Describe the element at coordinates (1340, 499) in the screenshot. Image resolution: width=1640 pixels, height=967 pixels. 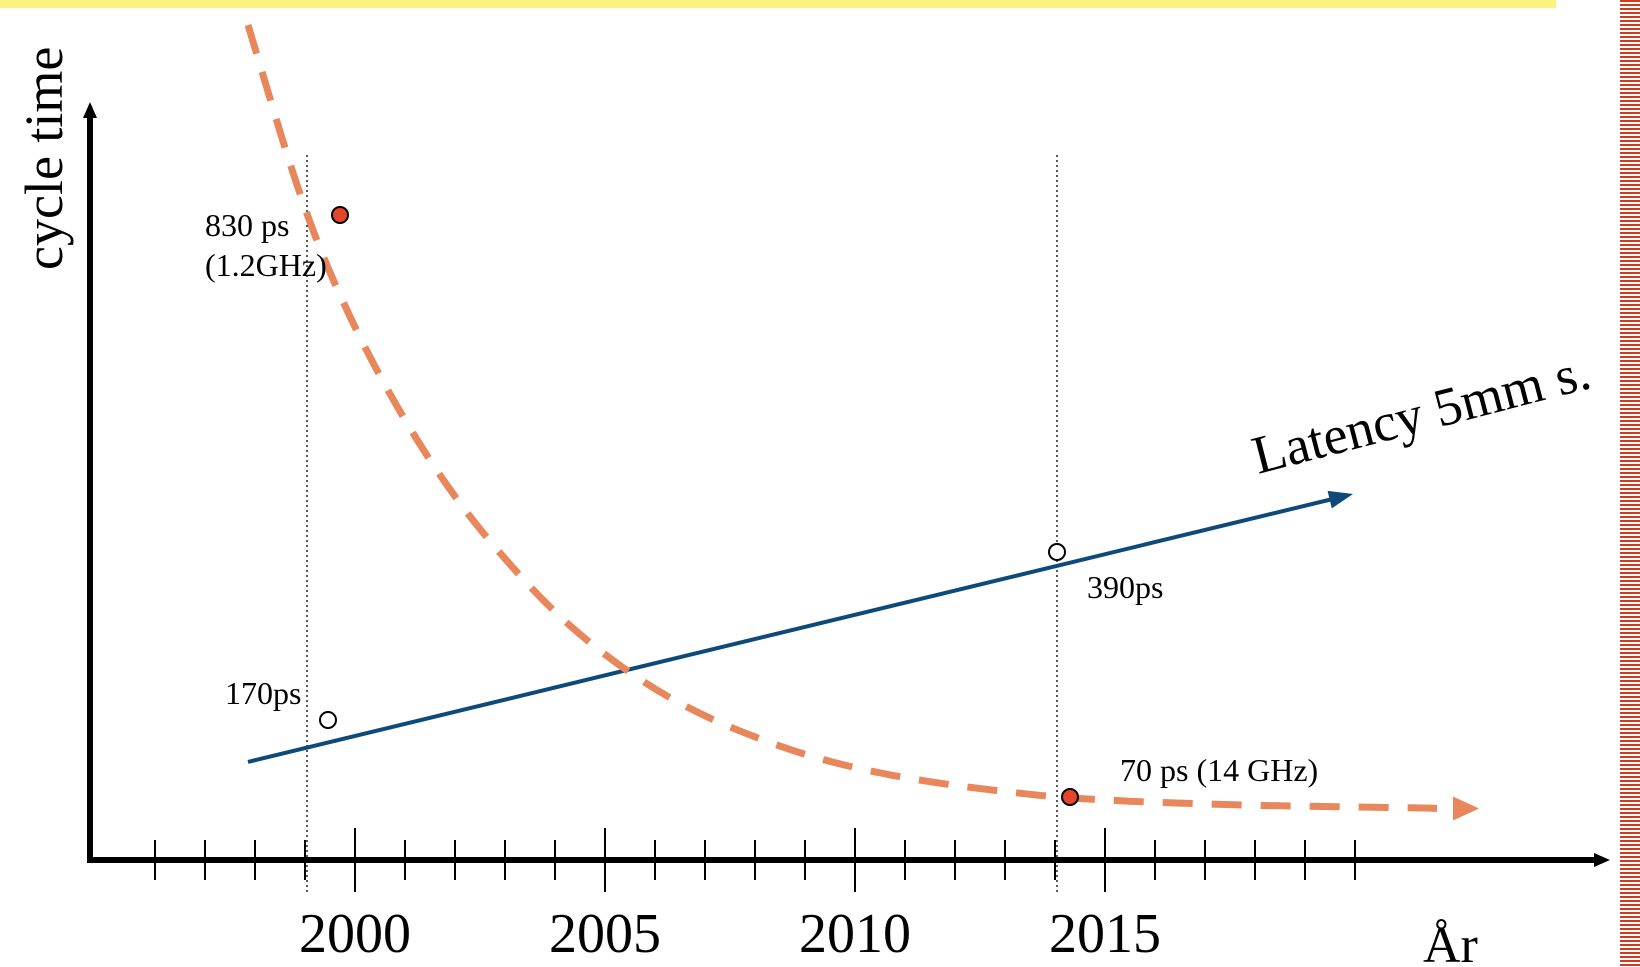
I see `series-arrowhead-latency` at that location.